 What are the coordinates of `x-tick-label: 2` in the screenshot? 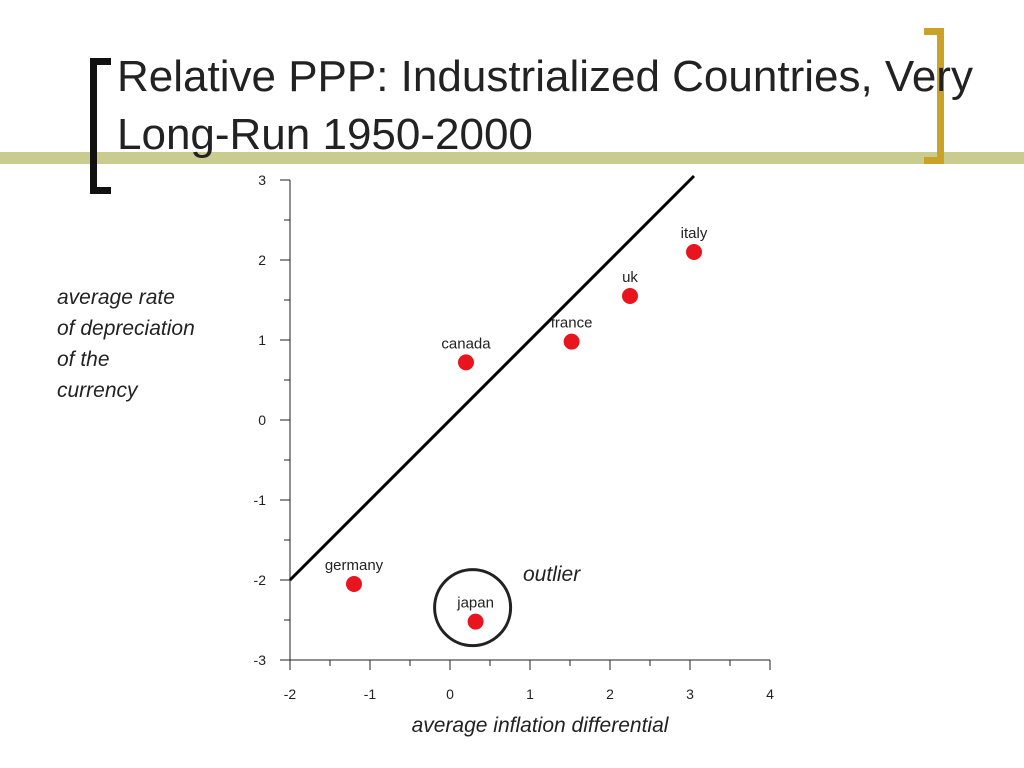 It's located at (610, 694).